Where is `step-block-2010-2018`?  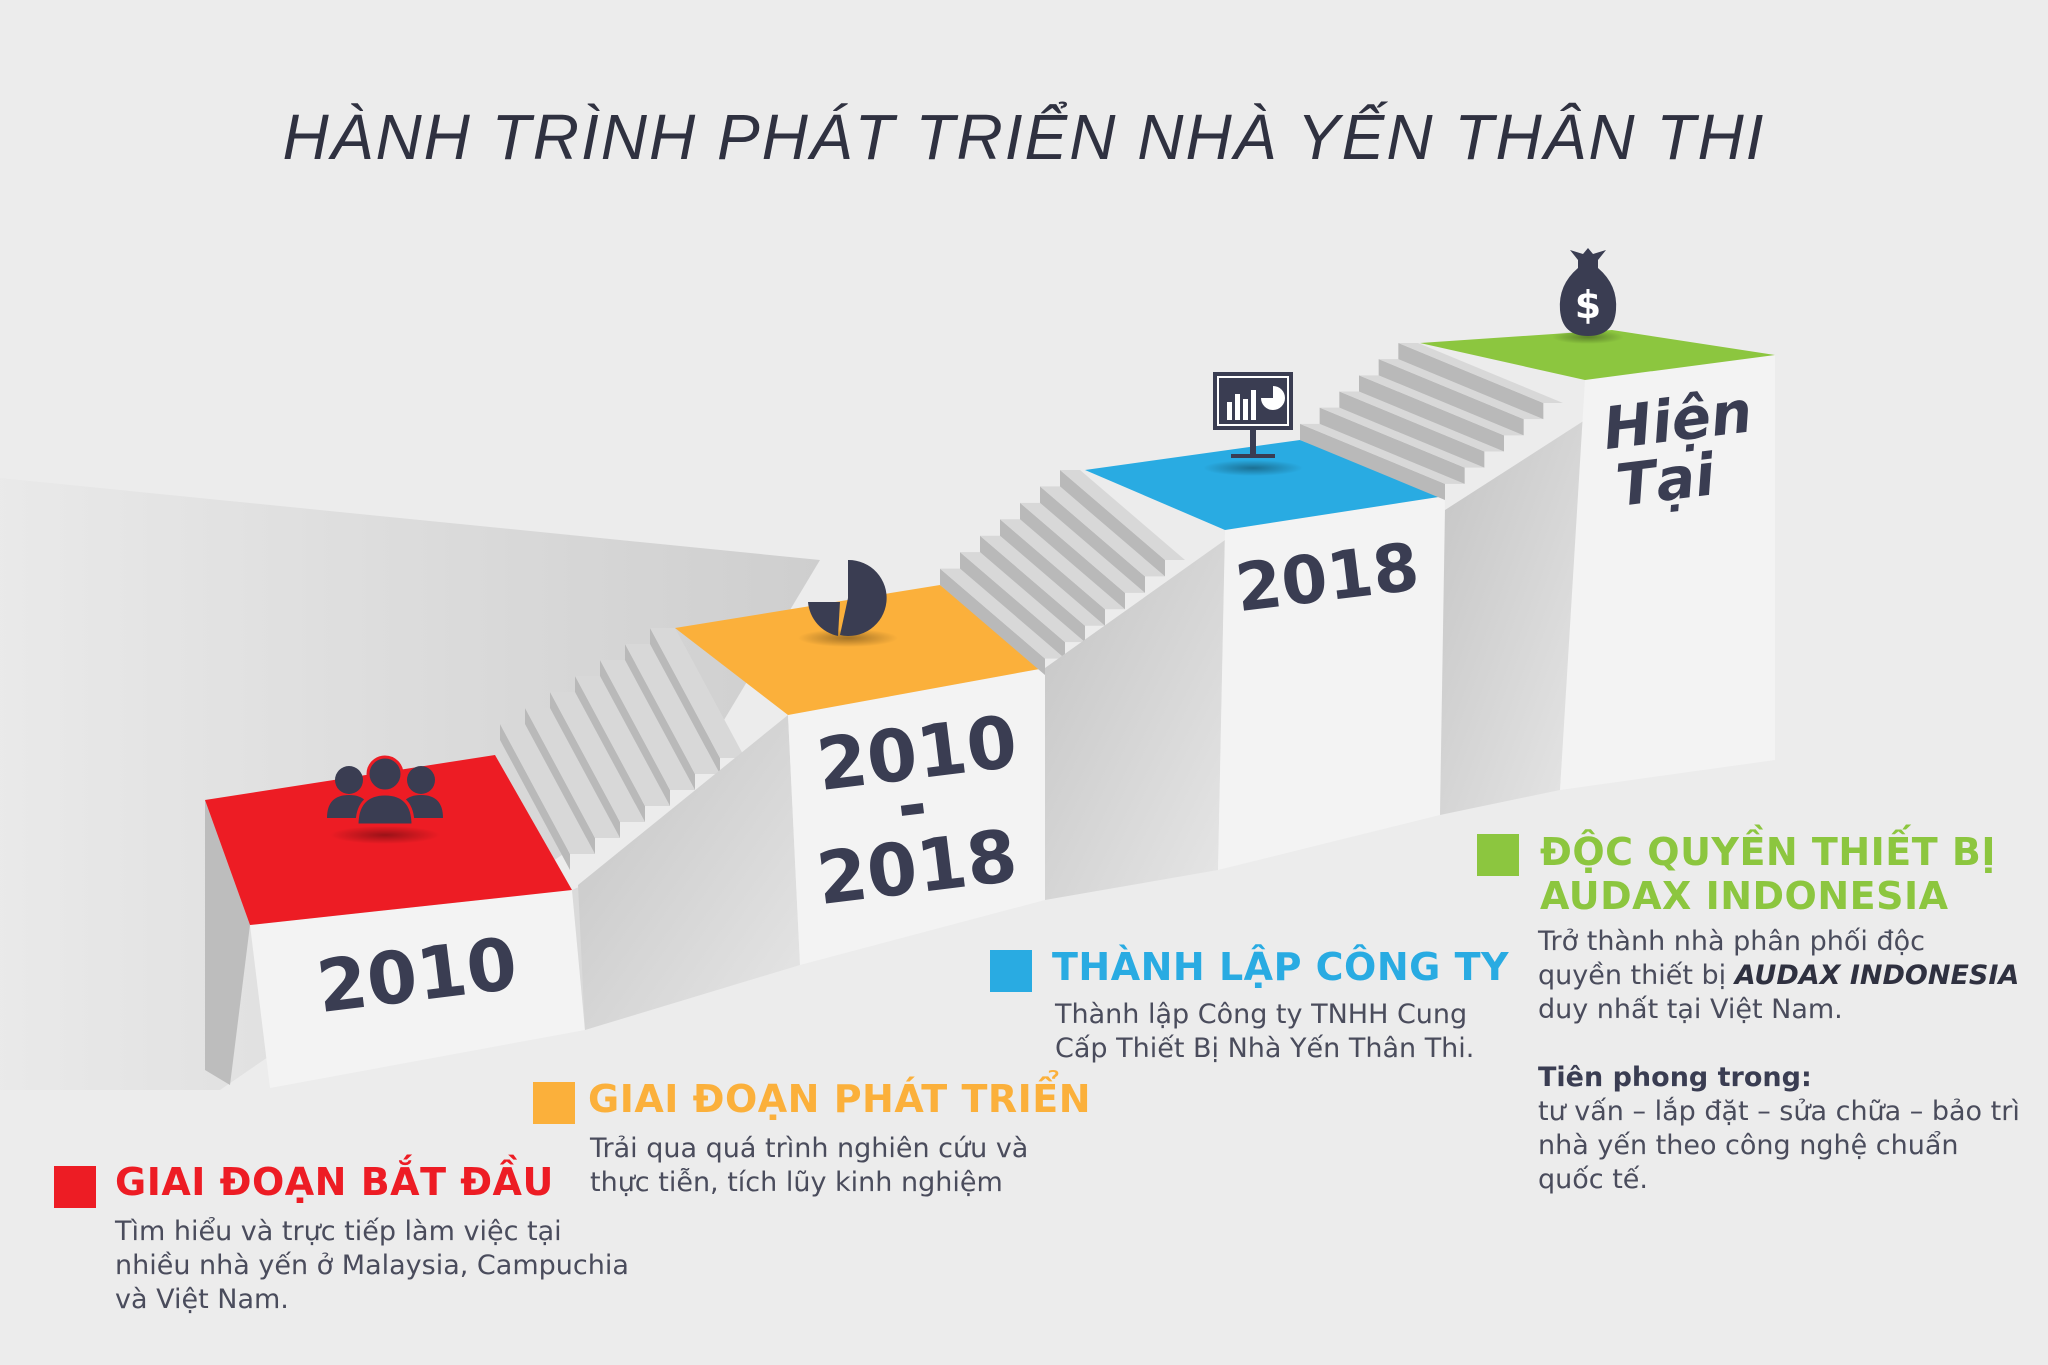
step-block-2010-2018 is located at coordinates (860, 775).